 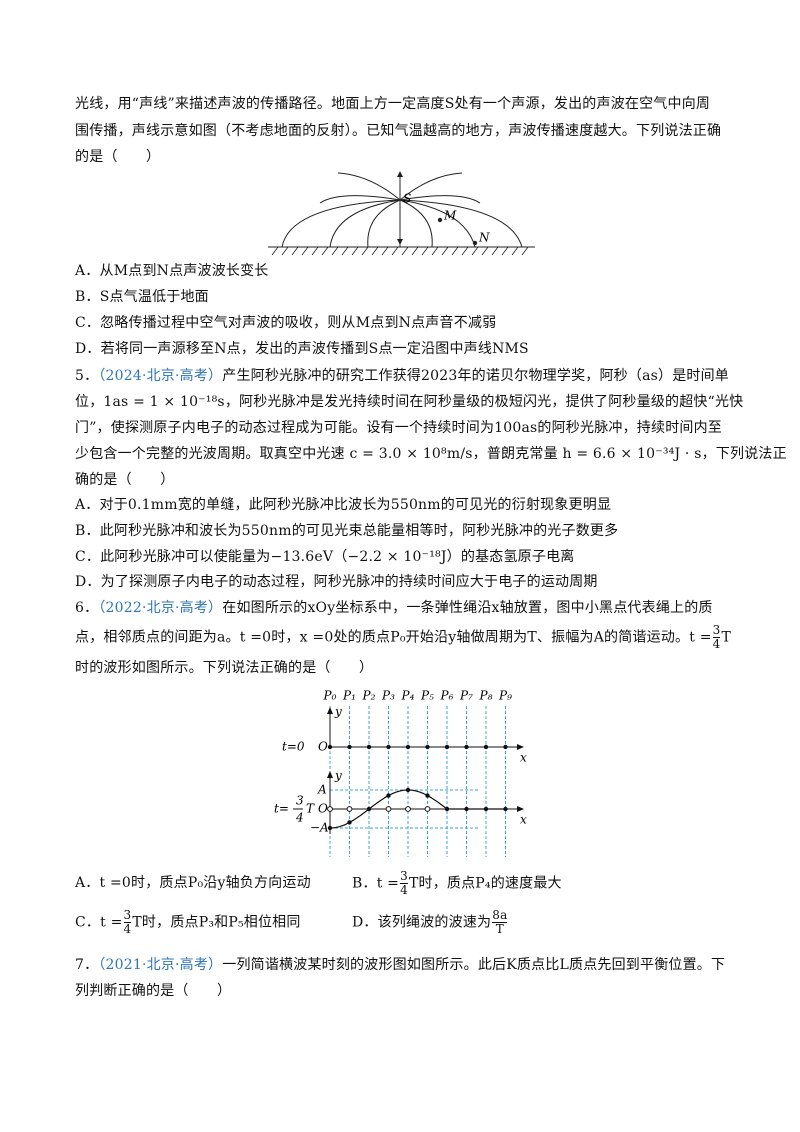 I want to click on amp-label: −A, so click(x=319, y=828).